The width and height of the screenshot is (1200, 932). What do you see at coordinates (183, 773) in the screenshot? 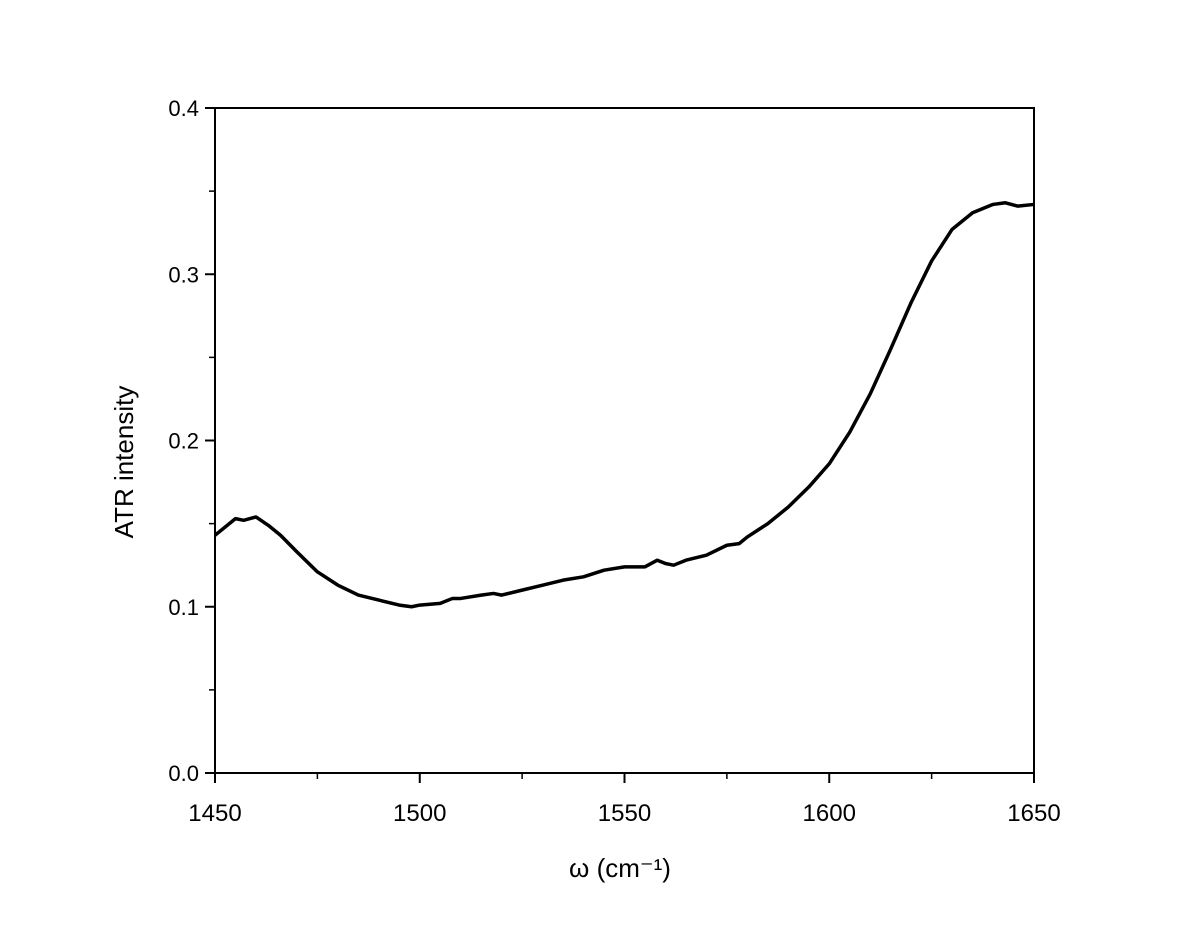
I see `y-tick-label: 0.0` at bounding box center [183, 773].